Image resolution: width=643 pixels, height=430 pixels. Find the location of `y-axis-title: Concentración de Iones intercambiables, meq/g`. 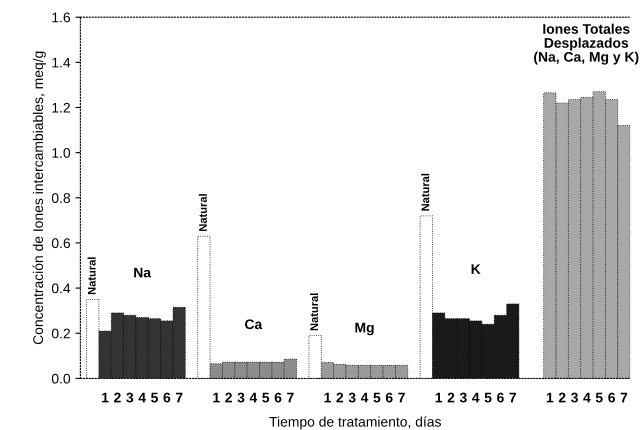

y-axis-title: Concentración de Iones intercambiables, meq/g is located at coordinates (39, 198).